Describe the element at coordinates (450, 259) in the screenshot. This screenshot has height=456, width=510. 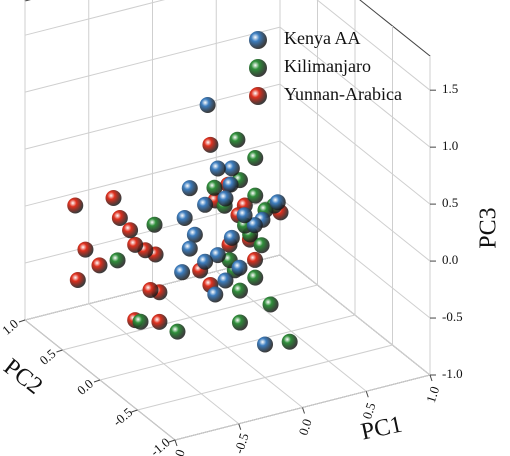
I see `z-tick-label: 0.0` at that location.